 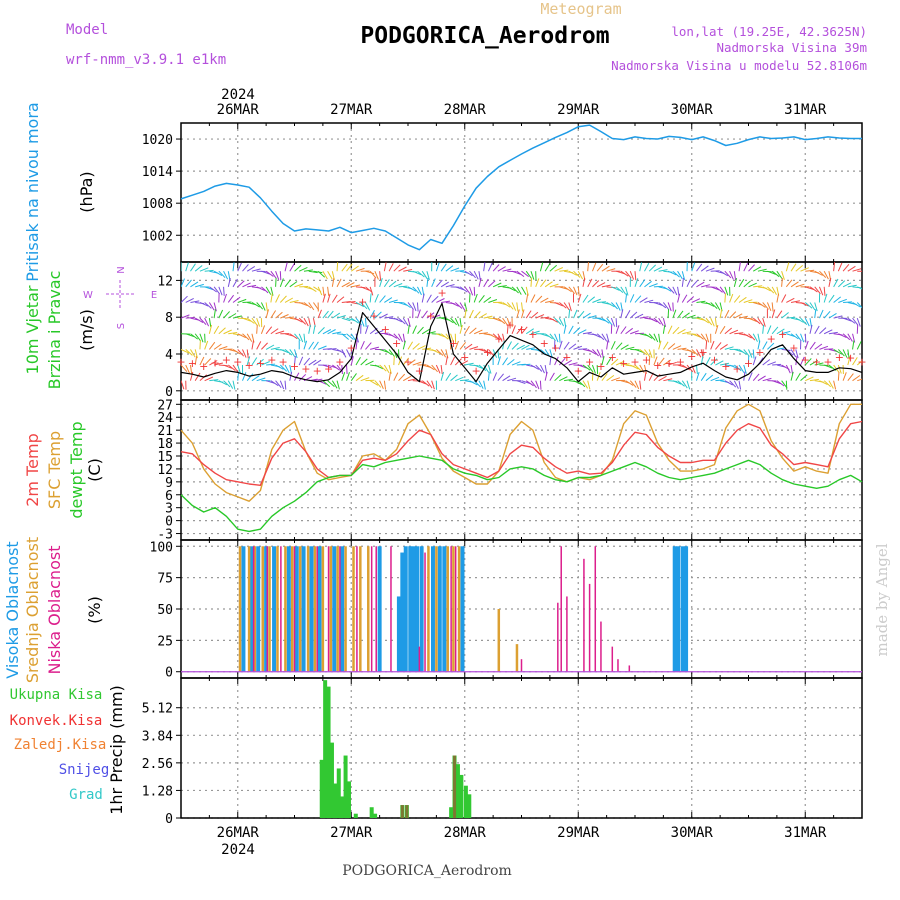 What do you see at coordinates (54, 470) in the screenshot?
I see `undefined-1: SFC Temp` at bounding box center [54, 470].